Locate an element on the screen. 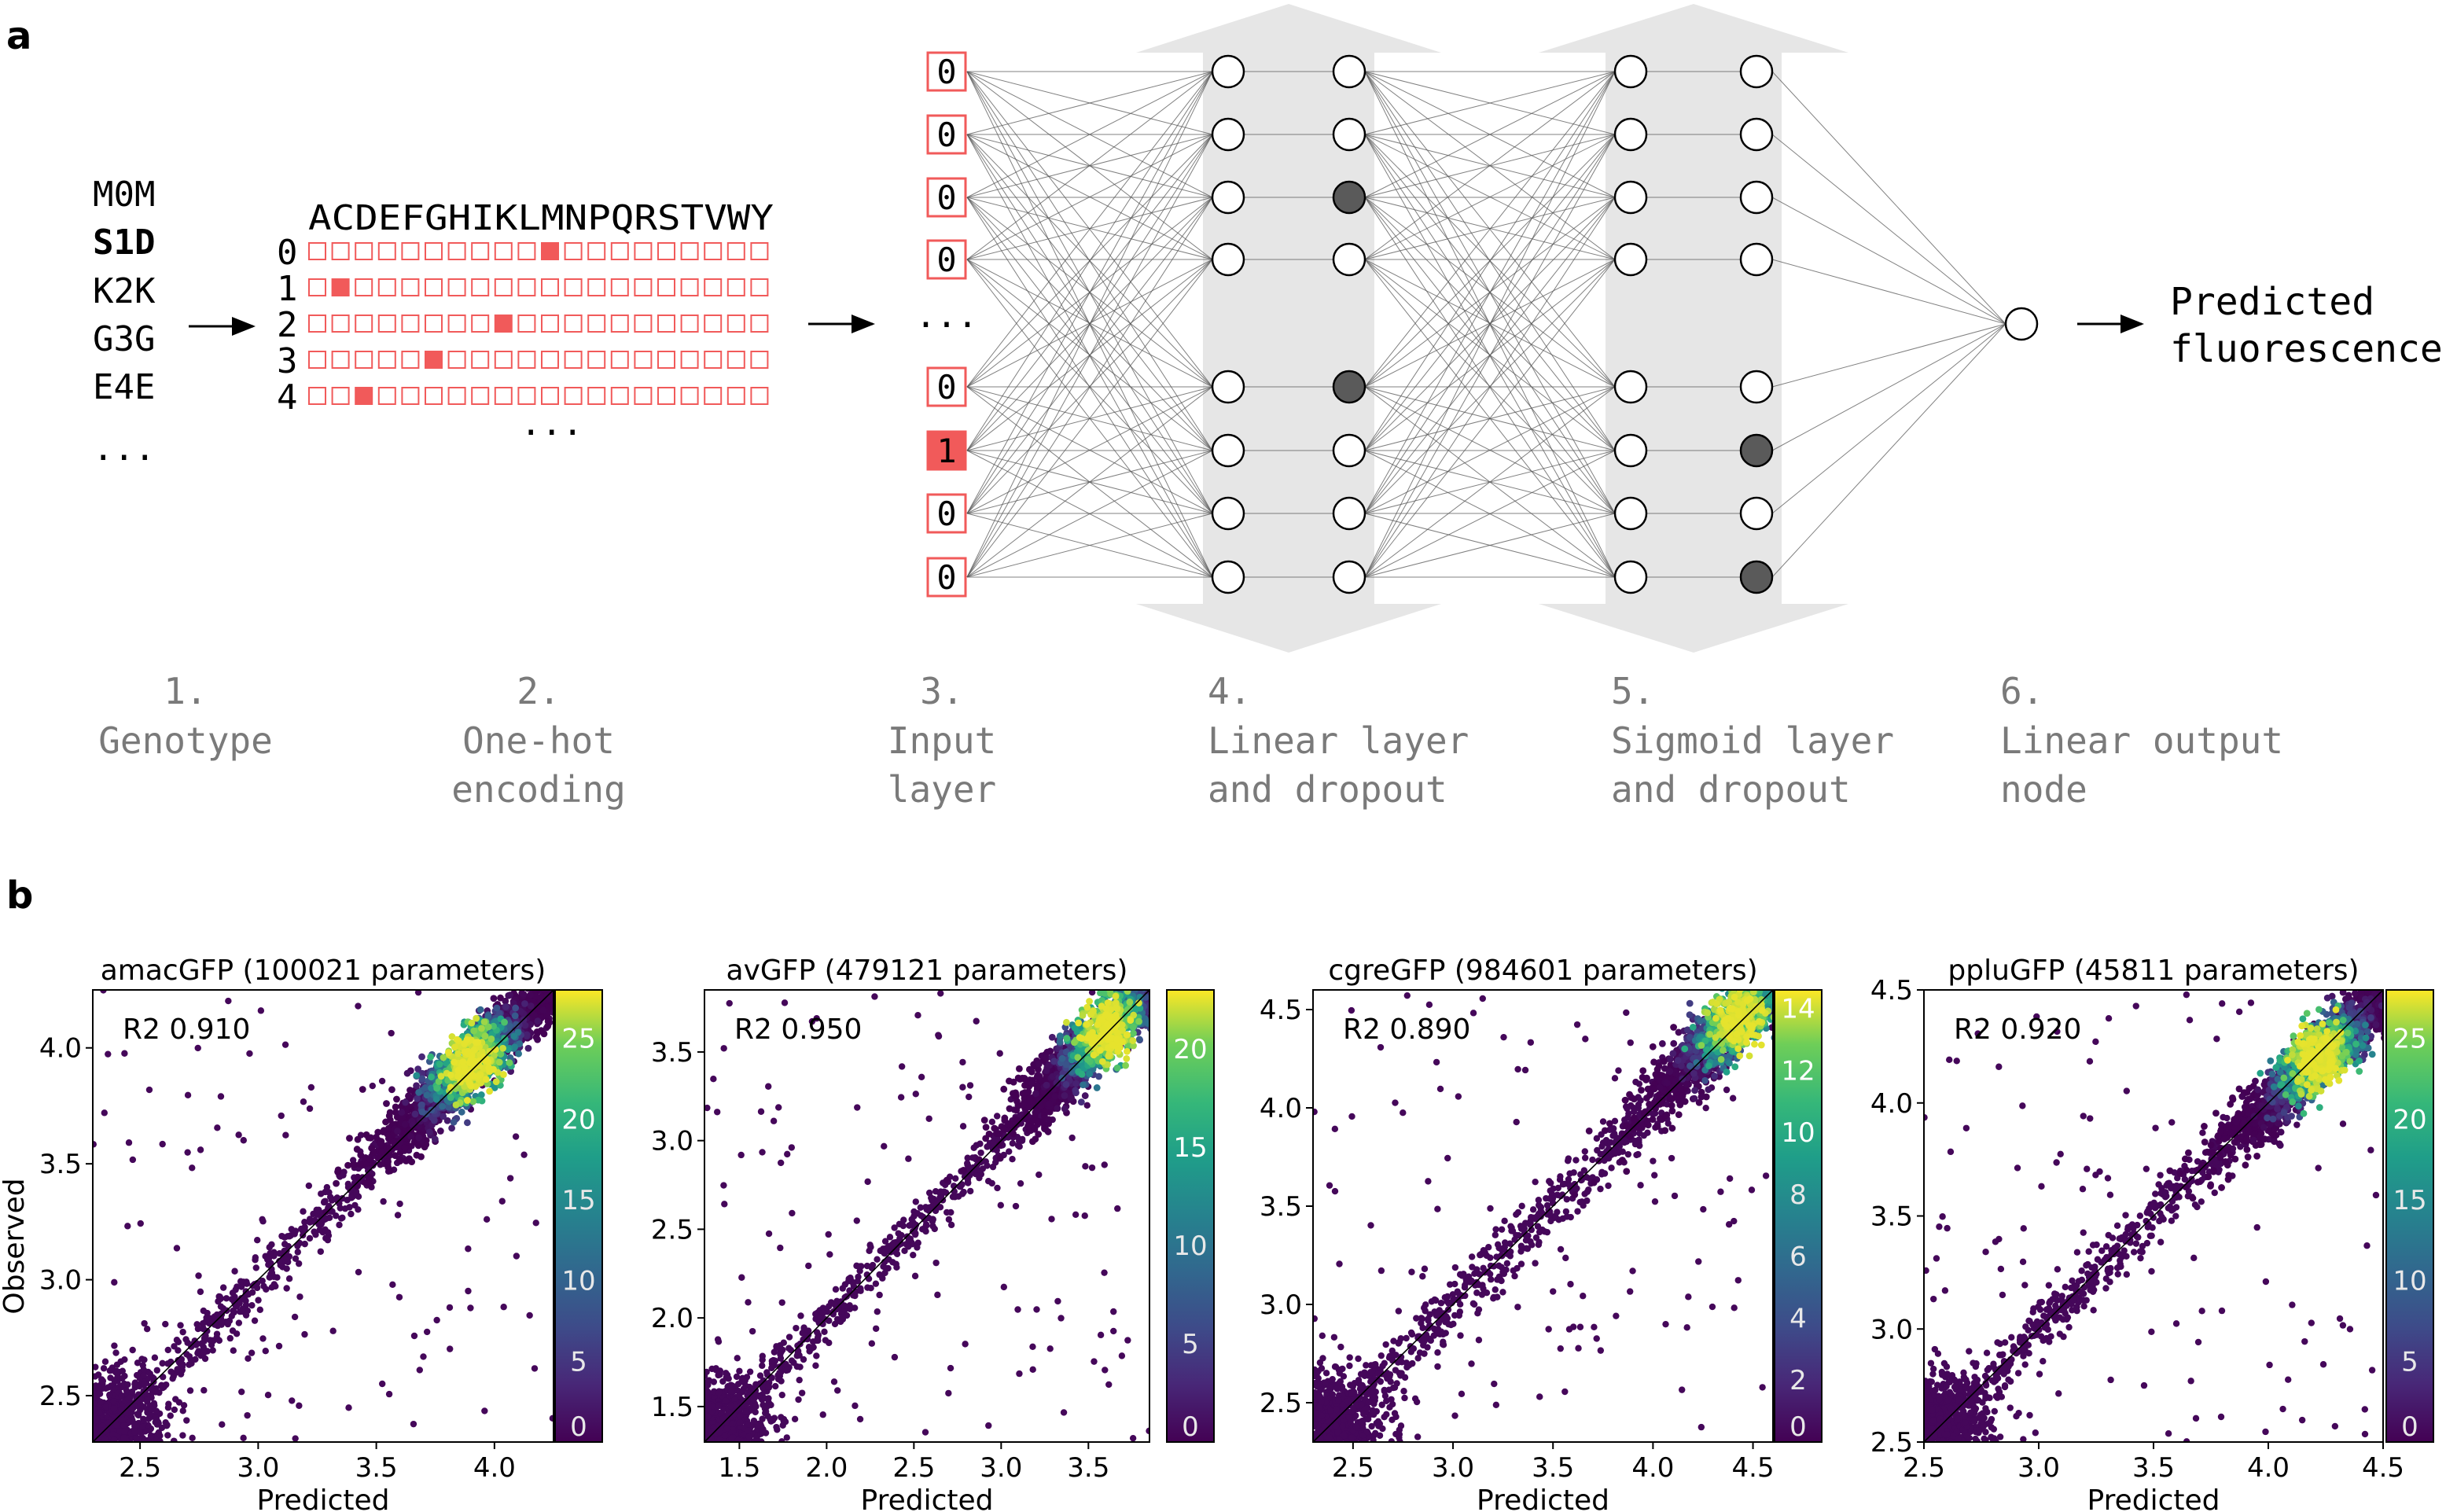  dropped-neuron is located at coordinates (1349, 387).